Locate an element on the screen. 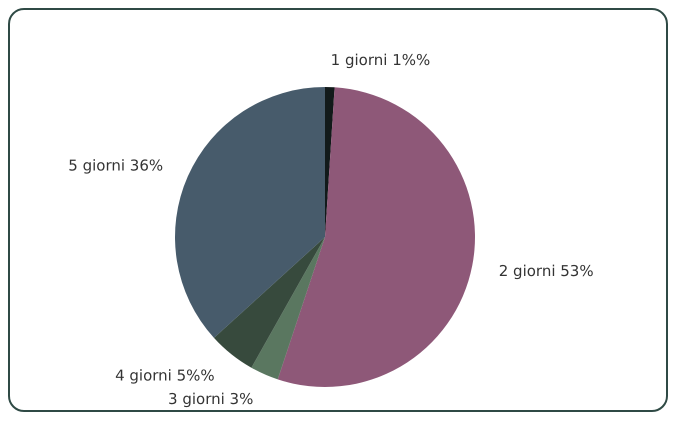 Image resolution: width=678 pixels, height=426 pixels. slice-label: 1 giorni 1%% is located at coordinates (380, 60).